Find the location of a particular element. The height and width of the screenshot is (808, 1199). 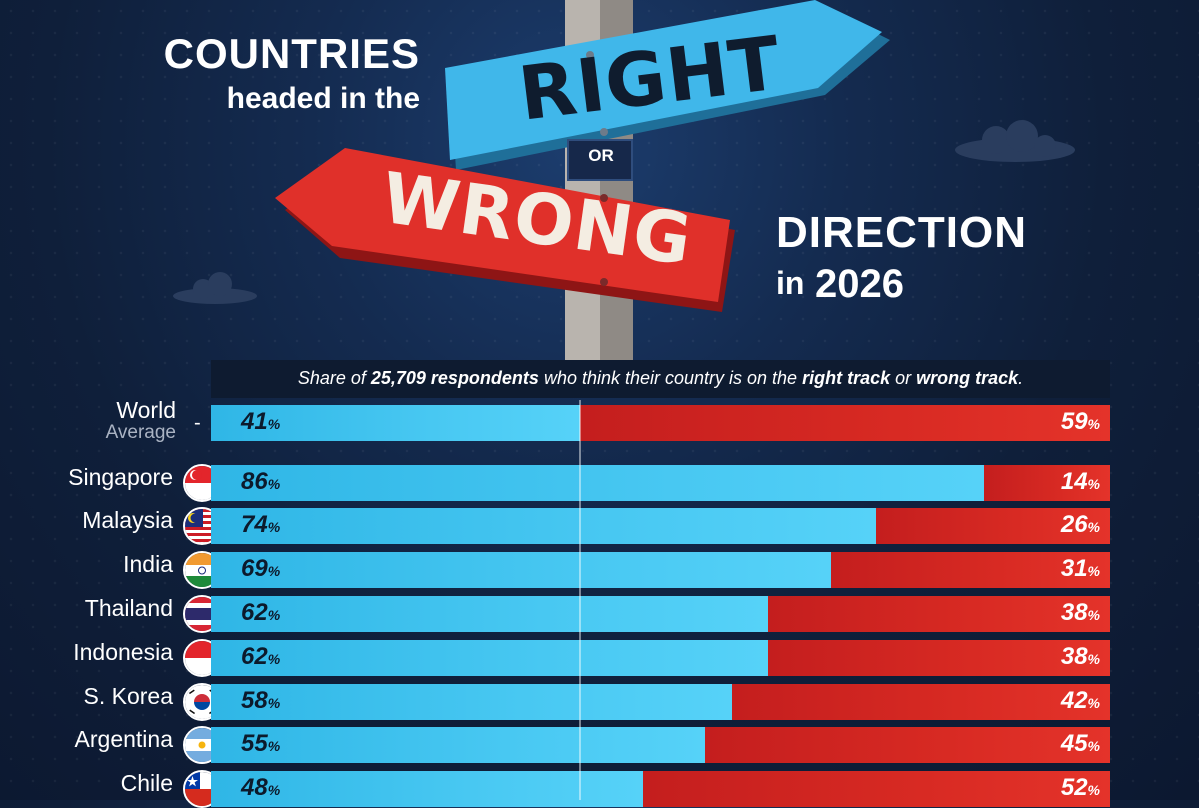

right-track-value-label: 69% is located at coordinates (261, 568).